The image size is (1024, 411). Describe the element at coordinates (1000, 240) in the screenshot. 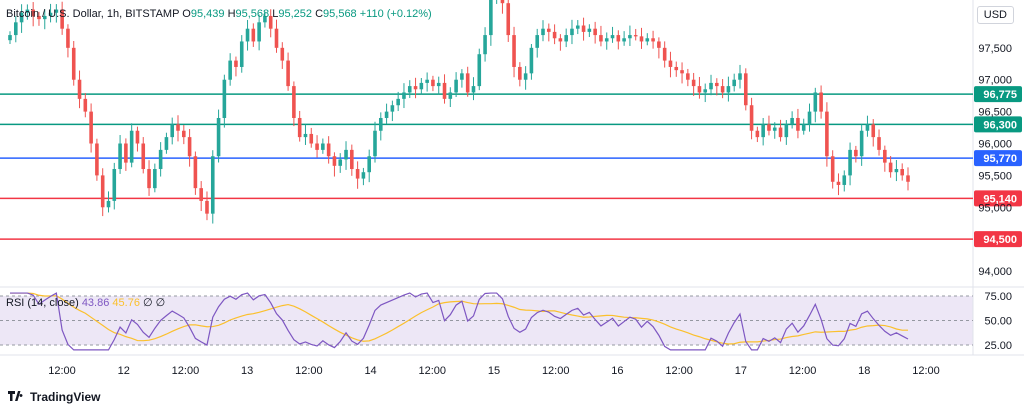

I see `level-label: 94,500` at that location.